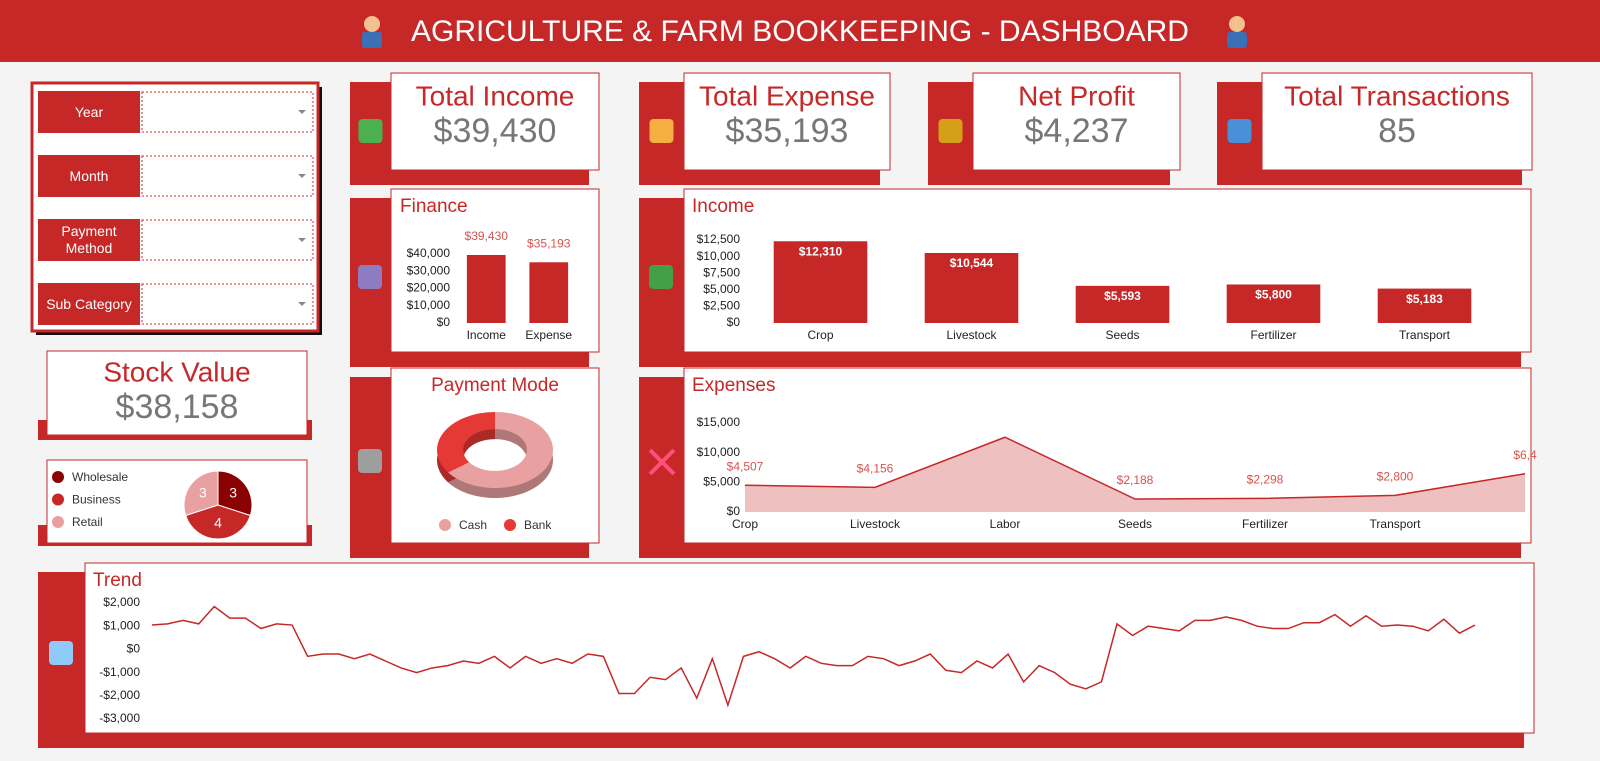 The width and height of the screenshot is (1600, 761). I want to click on chart-title: Payment Mode, so click(495, 385).